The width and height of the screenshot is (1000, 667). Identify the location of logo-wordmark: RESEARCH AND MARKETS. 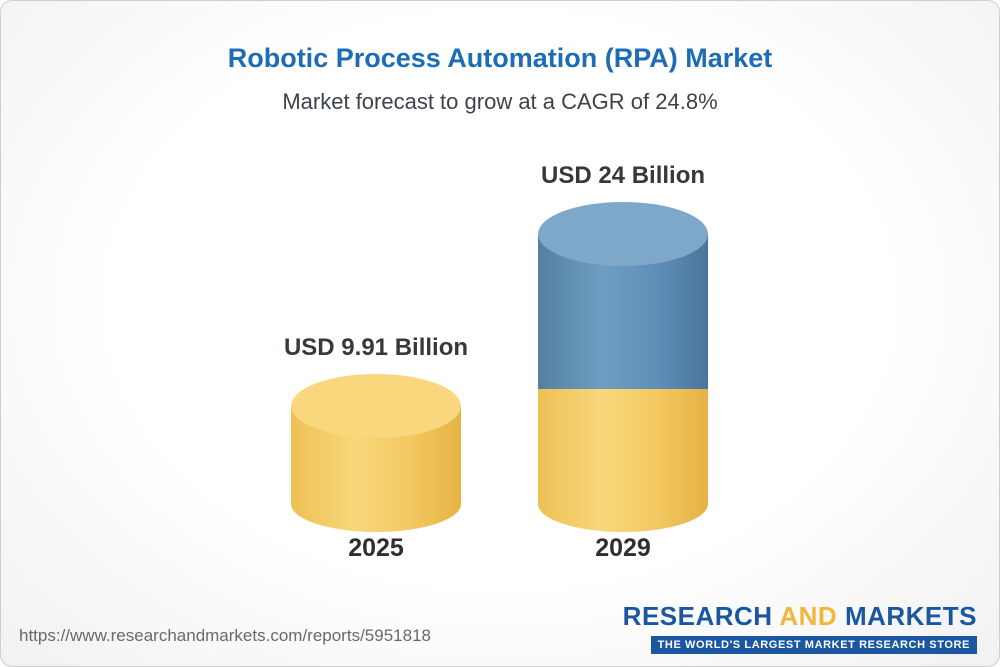
(800, 616).